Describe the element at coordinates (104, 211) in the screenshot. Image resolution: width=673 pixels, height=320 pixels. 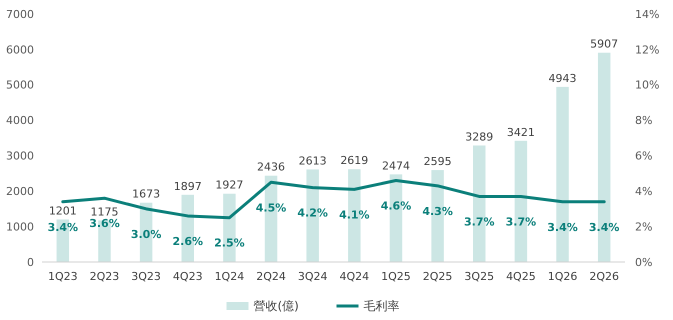
I see `data-label: 1175` at that location.